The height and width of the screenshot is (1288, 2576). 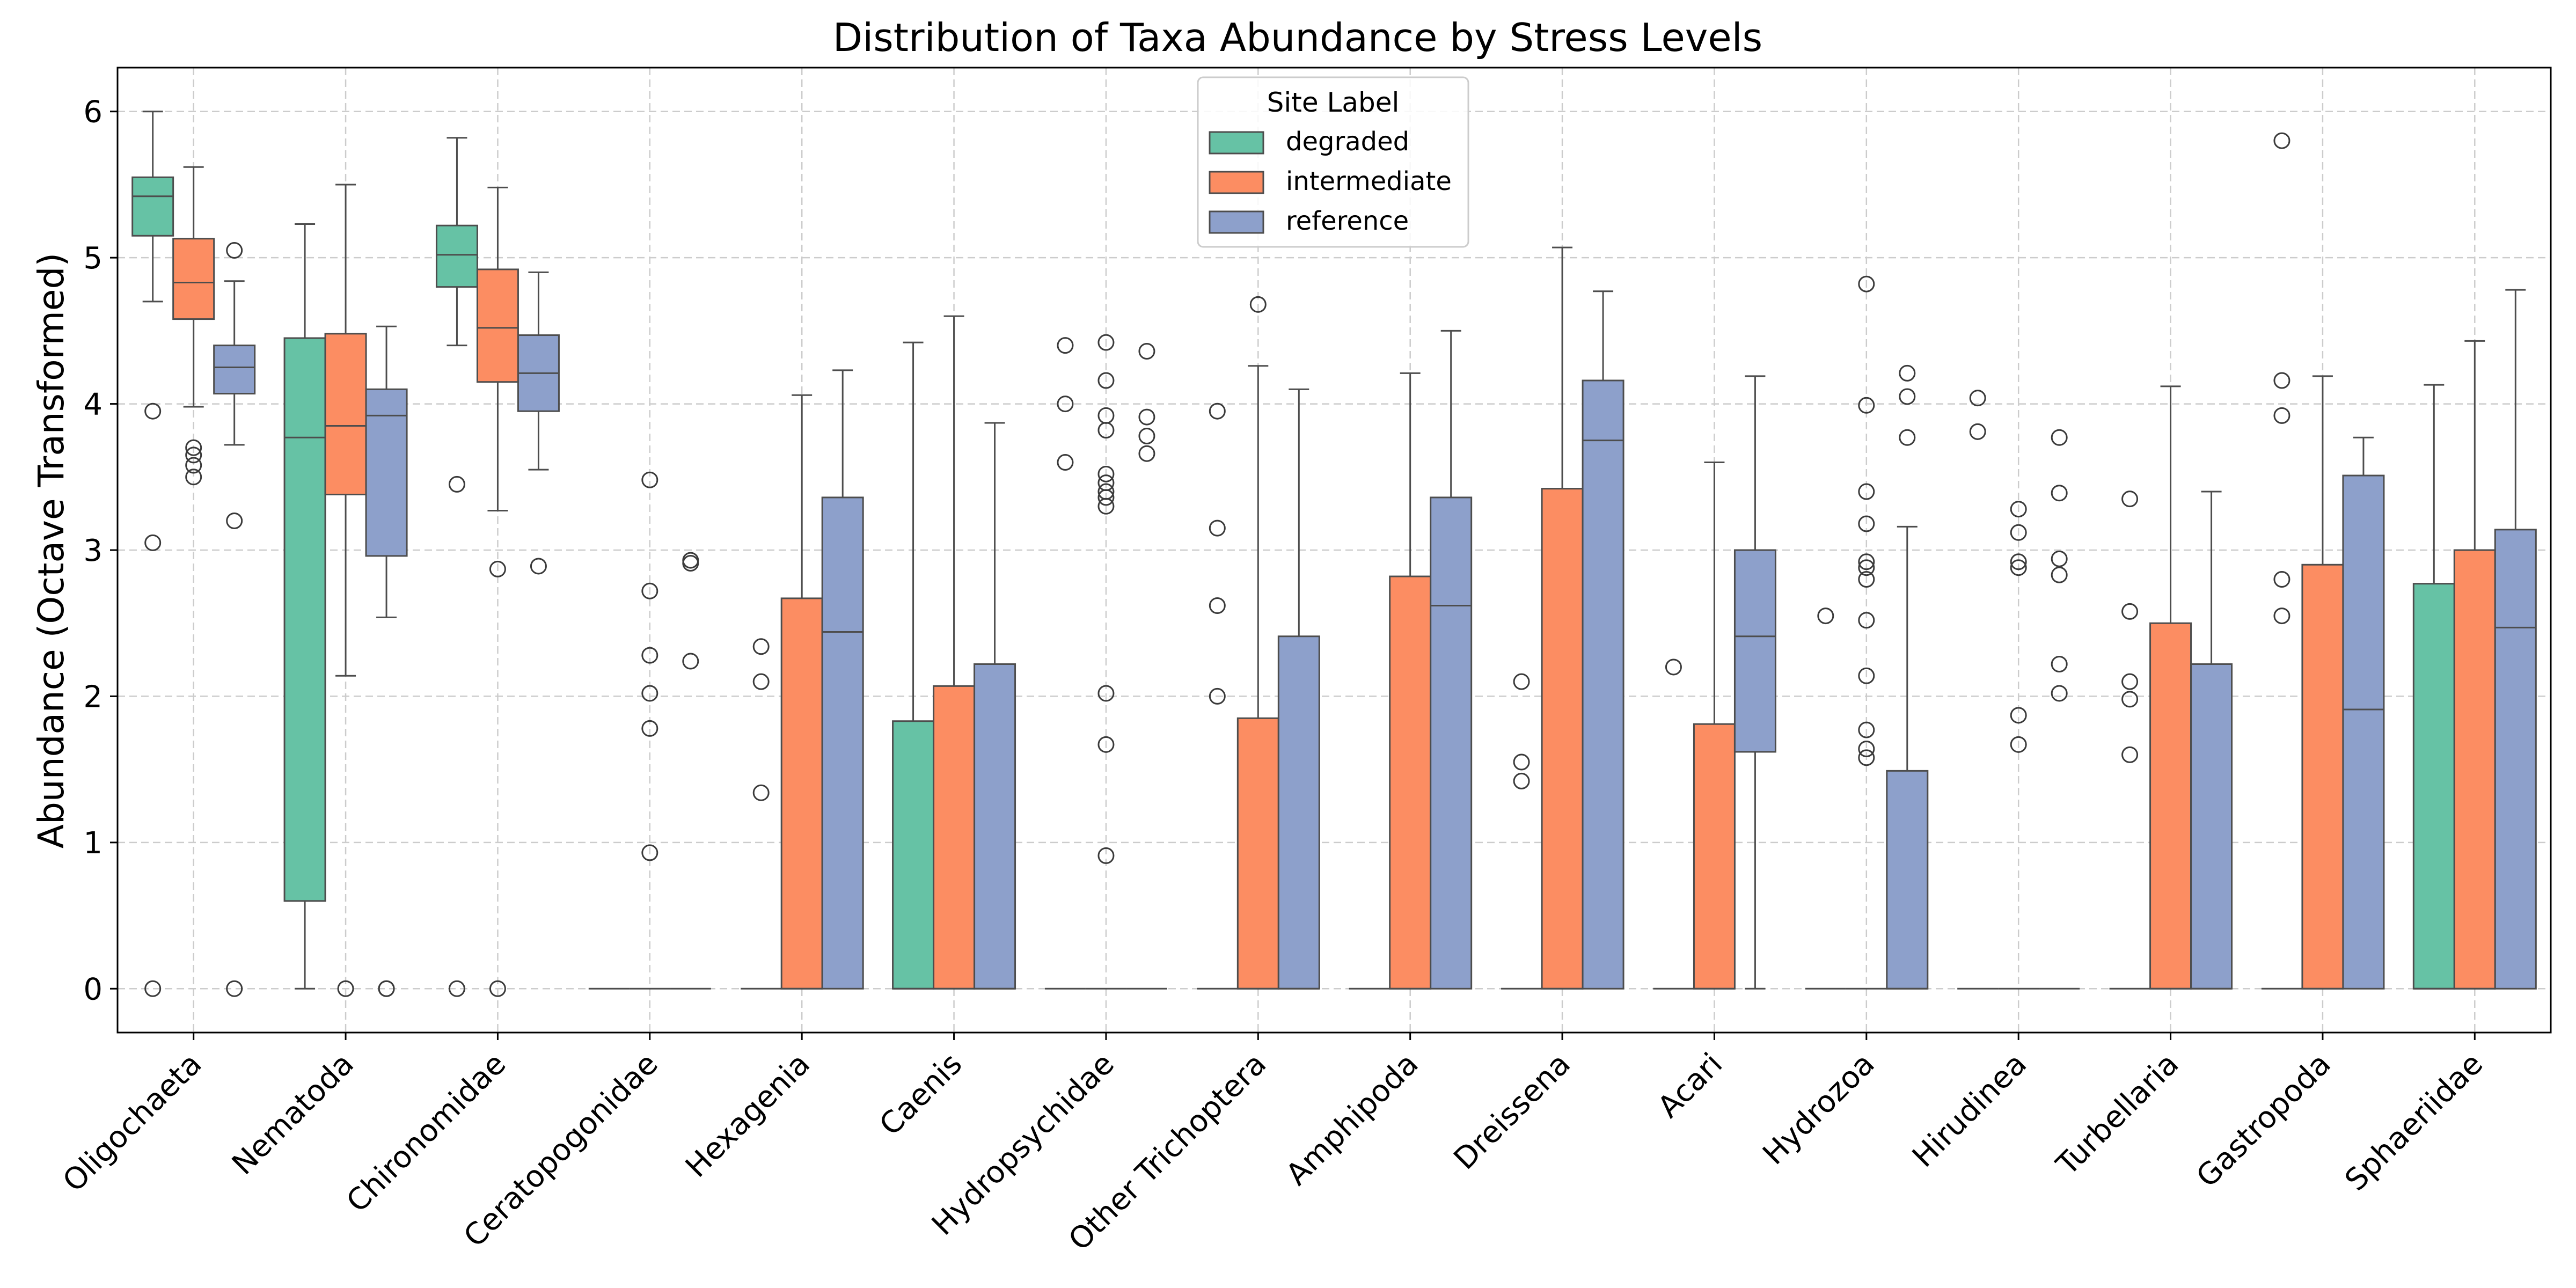 I want to click on legend: Site Label degraded intermediate reference, so click(x=1333, y=162).